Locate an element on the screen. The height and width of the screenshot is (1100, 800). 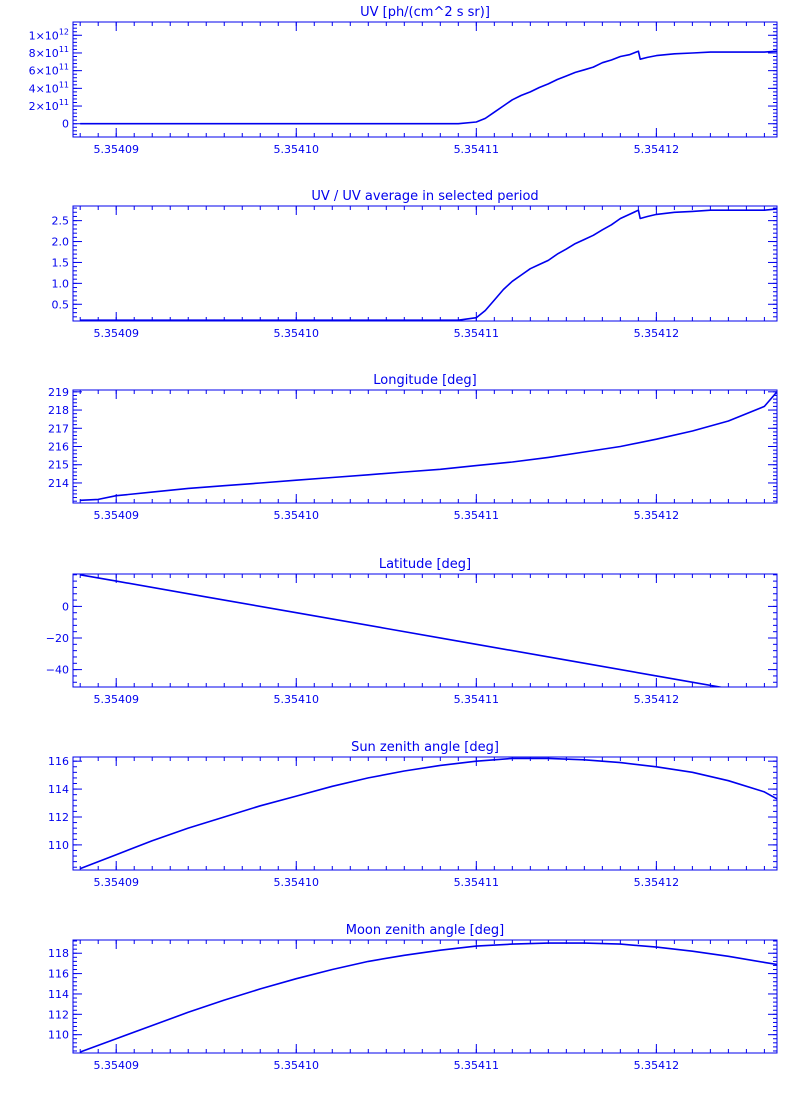
y-tick-label: 1.0 is located at coordinates (61, 283).